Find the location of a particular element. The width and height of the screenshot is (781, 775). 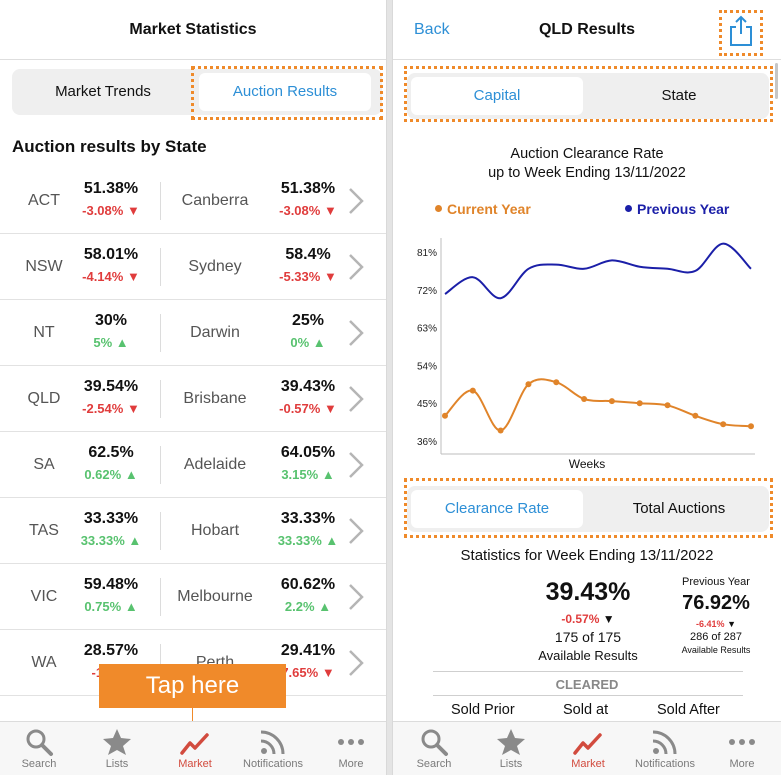

legend-marker is located at coordinates (628, 208).